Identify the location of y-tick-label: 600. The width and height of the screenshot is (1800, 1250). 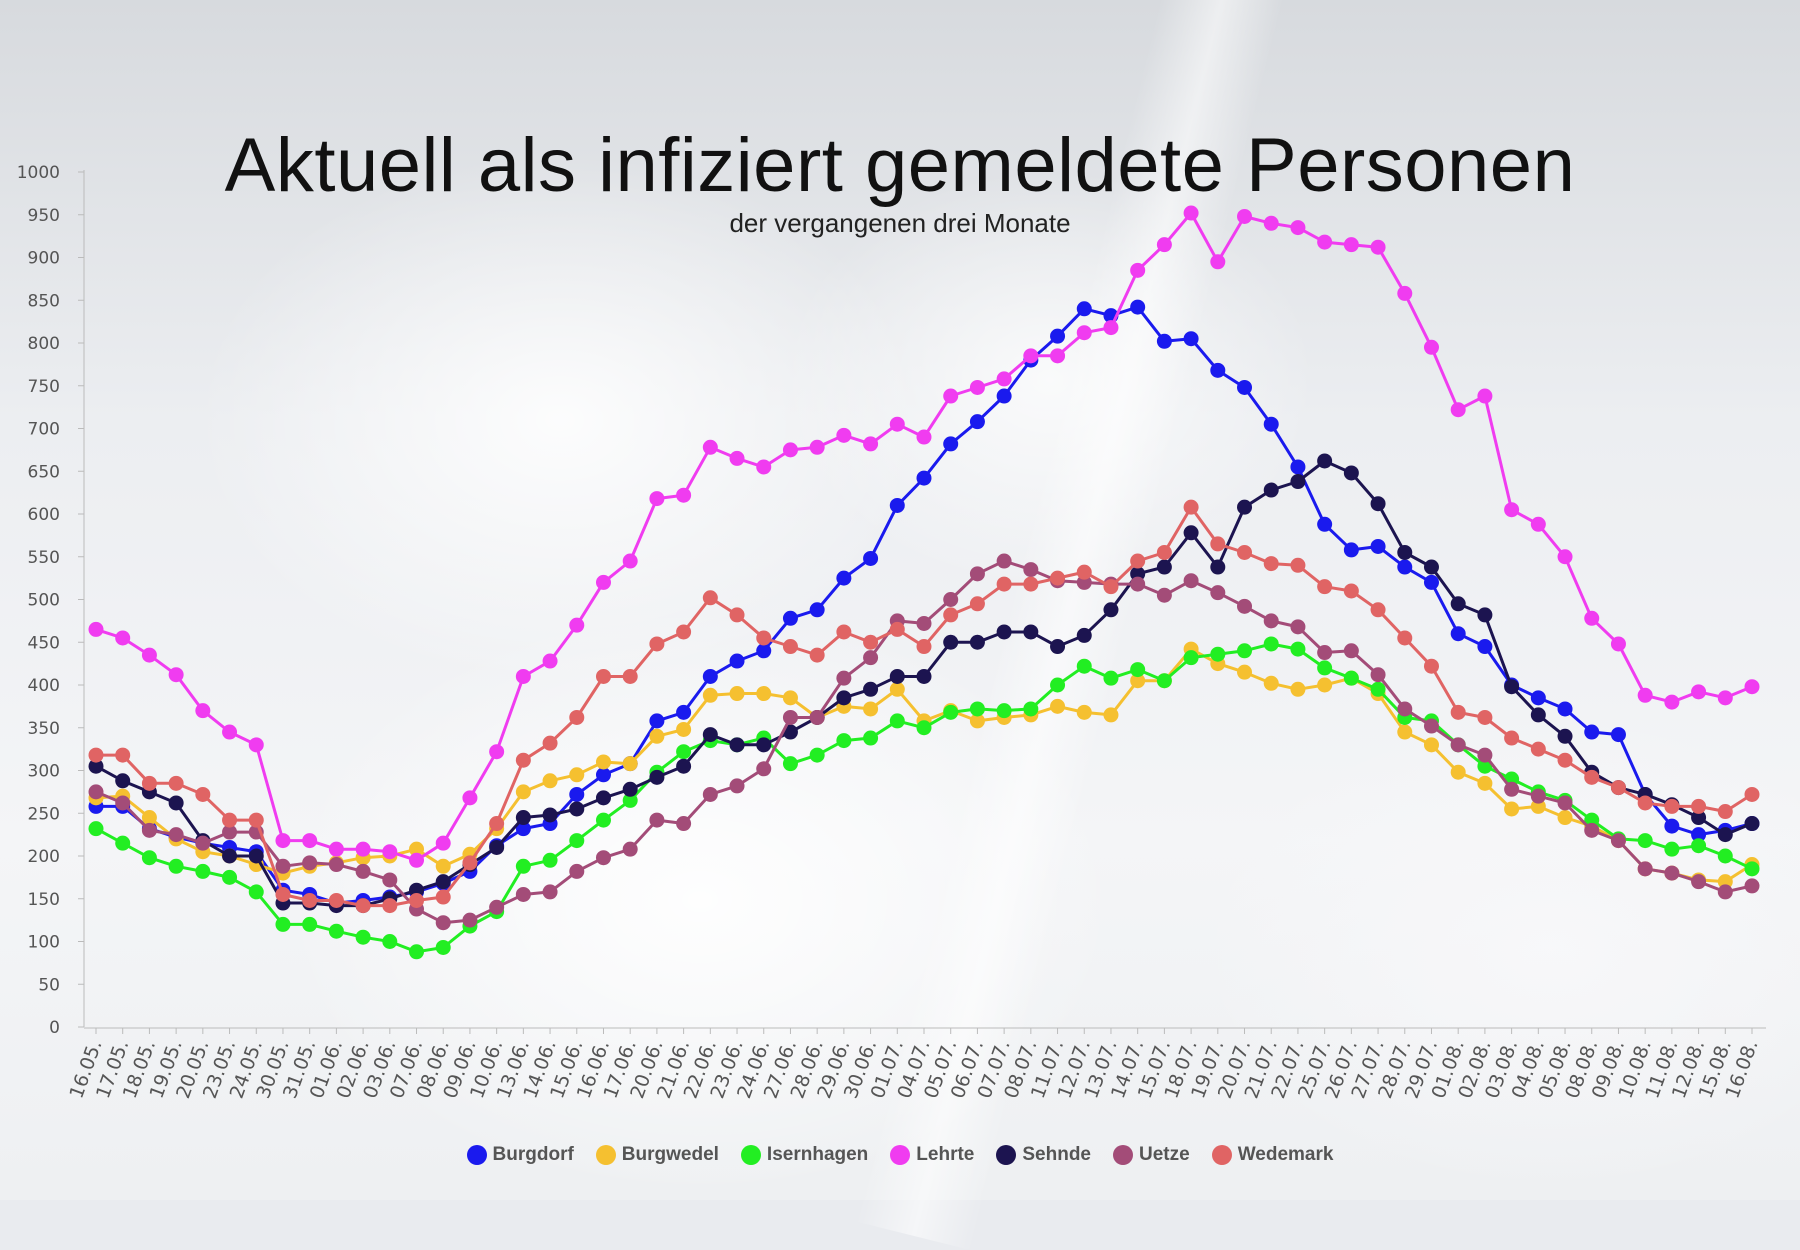
(44, 515).